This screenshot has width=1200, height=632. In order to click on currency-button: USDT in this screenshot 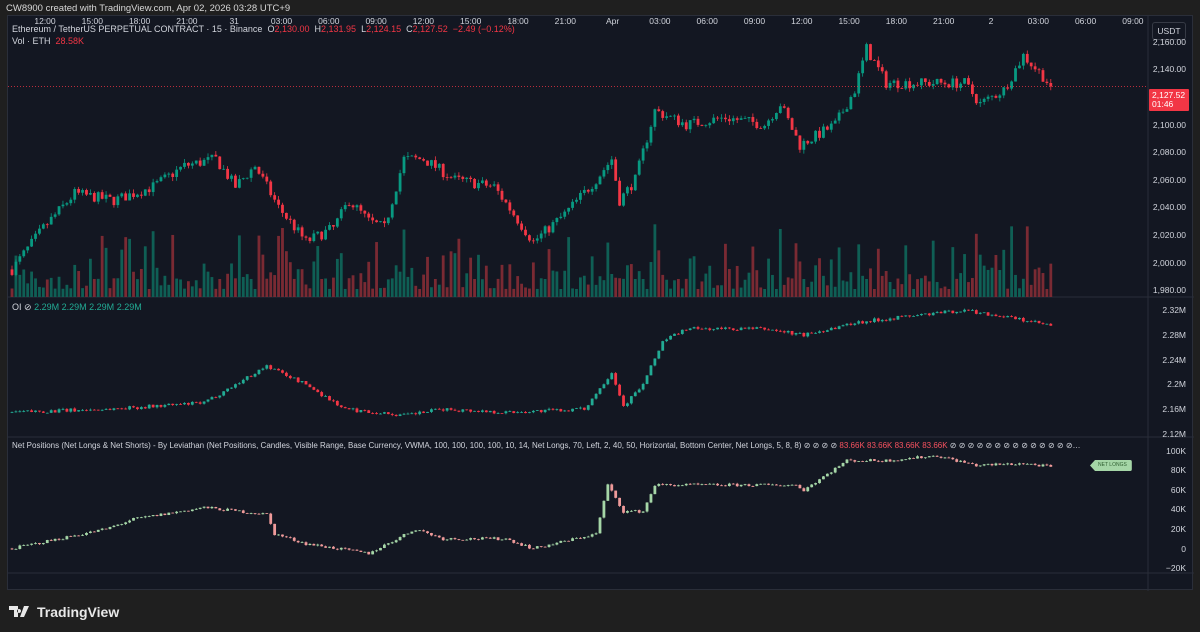, I will do `click(1169, 31)`.